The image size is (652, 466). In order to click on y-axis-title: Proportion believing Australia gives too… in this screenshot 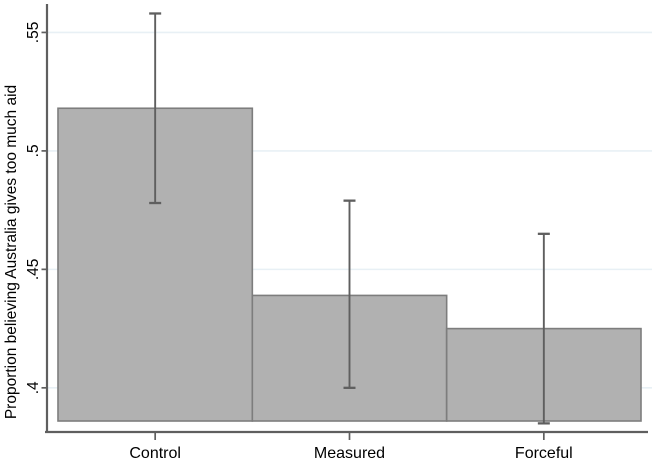, I will do `click(11, 252)`.